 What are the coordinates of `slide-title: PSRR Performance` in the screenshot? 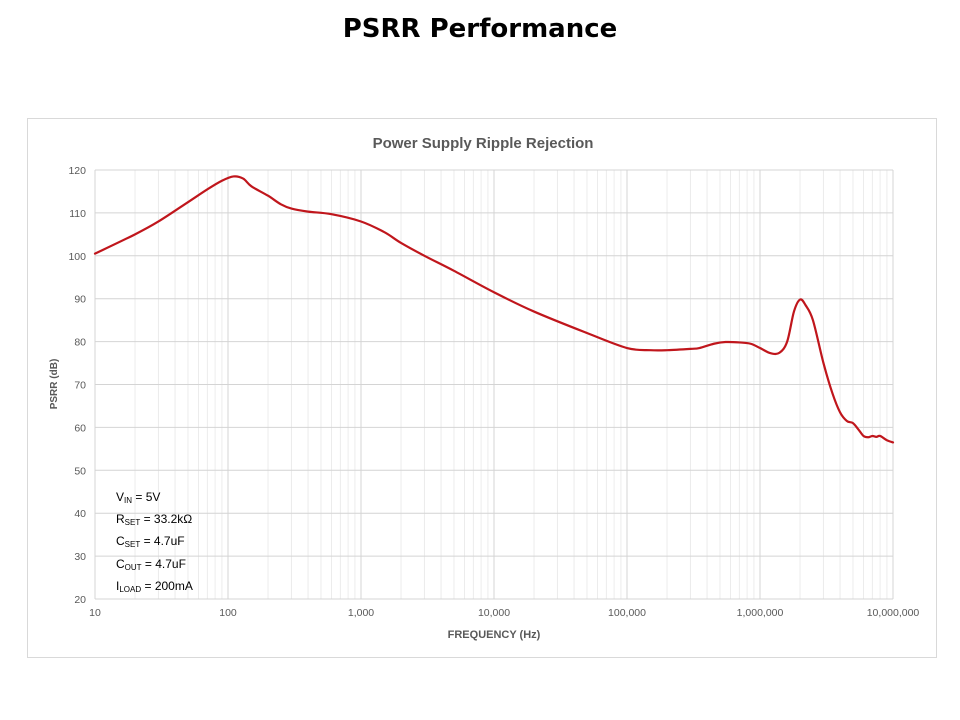 It's located at (480, 29).